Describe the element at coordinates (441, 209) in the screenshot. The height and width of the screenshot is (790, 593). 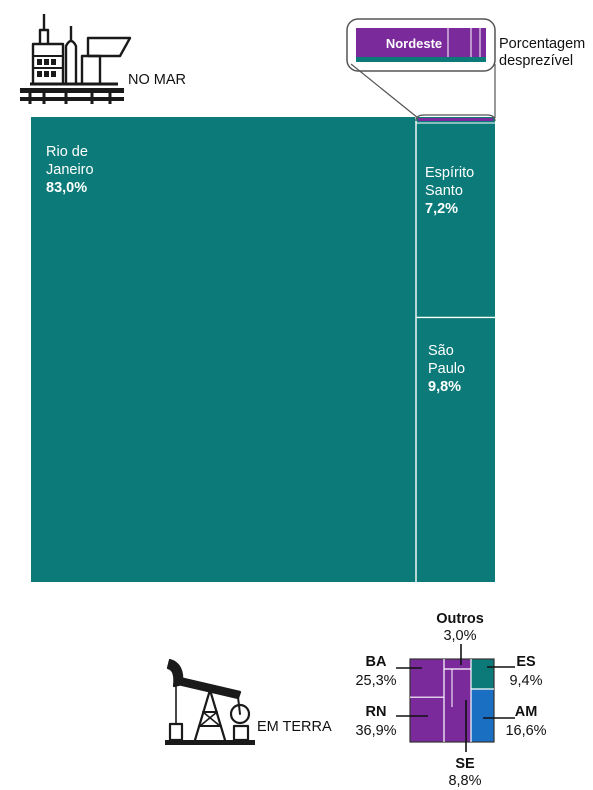
I see `cell-value-espirito-santo: 7,2%` at that location.